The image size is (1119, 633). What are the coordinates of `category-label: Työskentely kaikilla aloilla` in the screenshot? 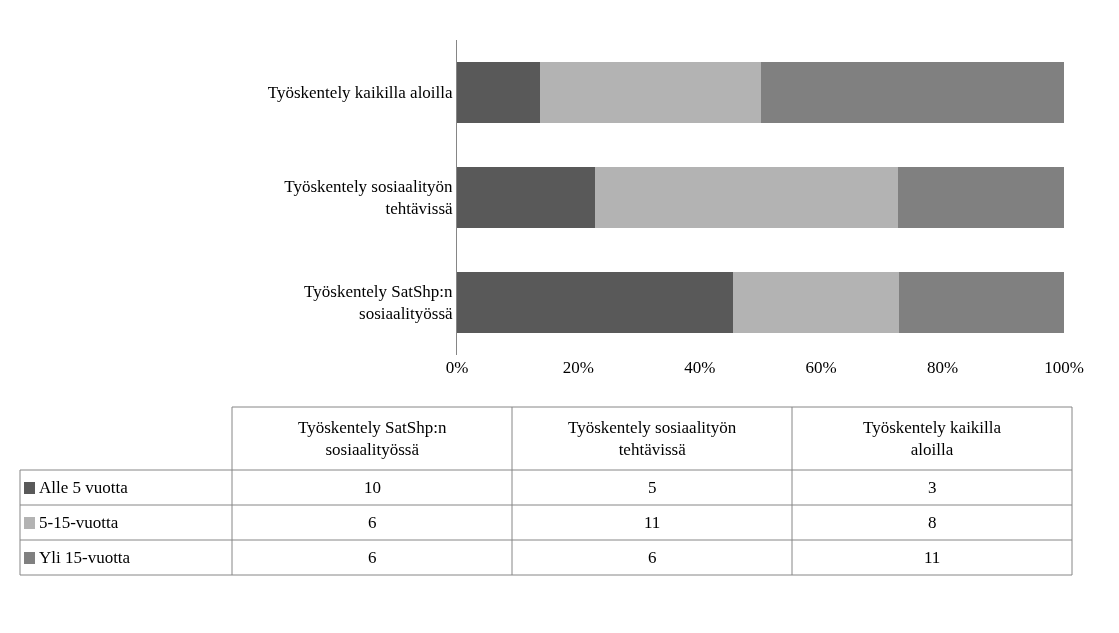 It's located at (932, 439).